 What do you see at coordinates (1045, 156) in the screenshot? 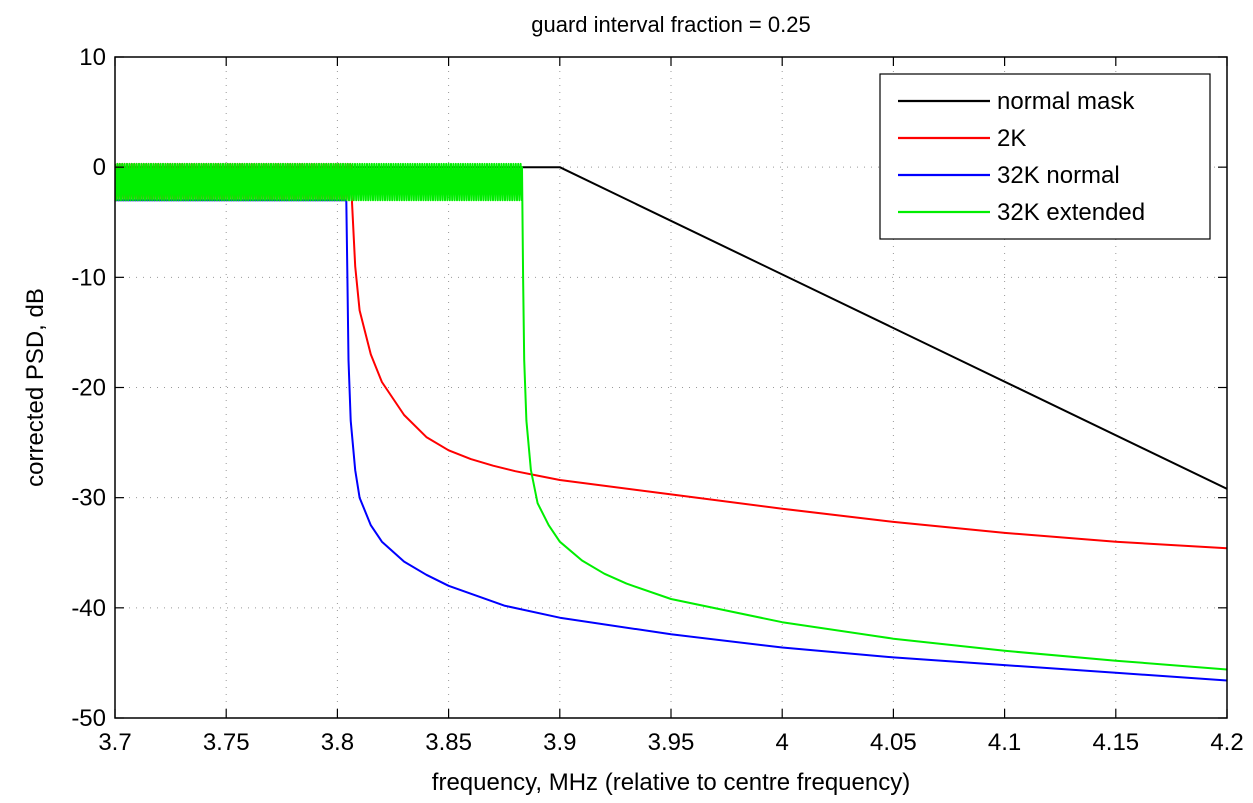
I see `legend: normal mask 2K 32K normal 32K extended` at bounding box center [1045, 156].